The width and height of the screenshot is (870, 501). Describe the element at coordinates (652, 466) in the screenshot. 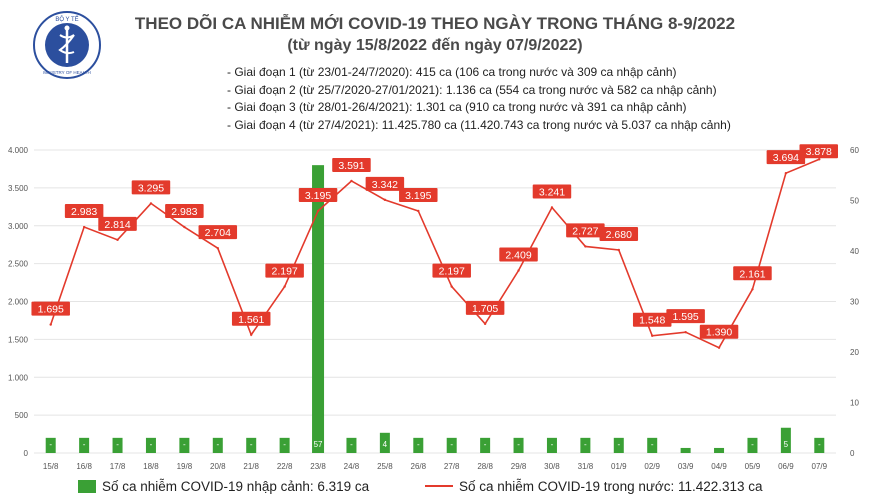

I see `x-tick-label: 02/9` at that location.